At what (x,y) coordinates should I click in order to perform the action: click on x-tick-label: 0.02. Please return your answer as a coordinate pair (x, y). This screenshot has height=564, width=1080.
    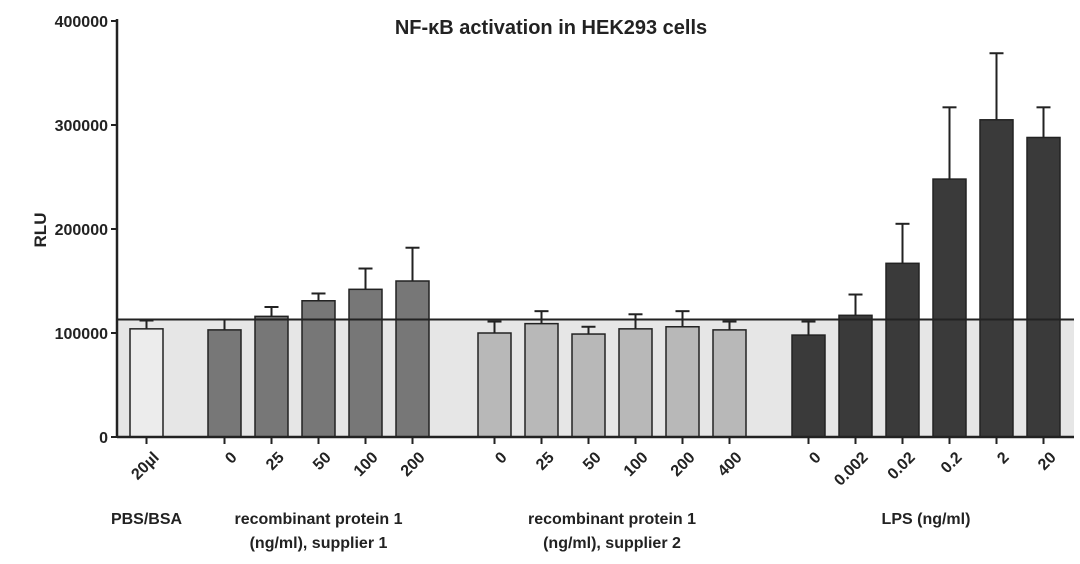
    Looking at the image, I should click on (902, 466).